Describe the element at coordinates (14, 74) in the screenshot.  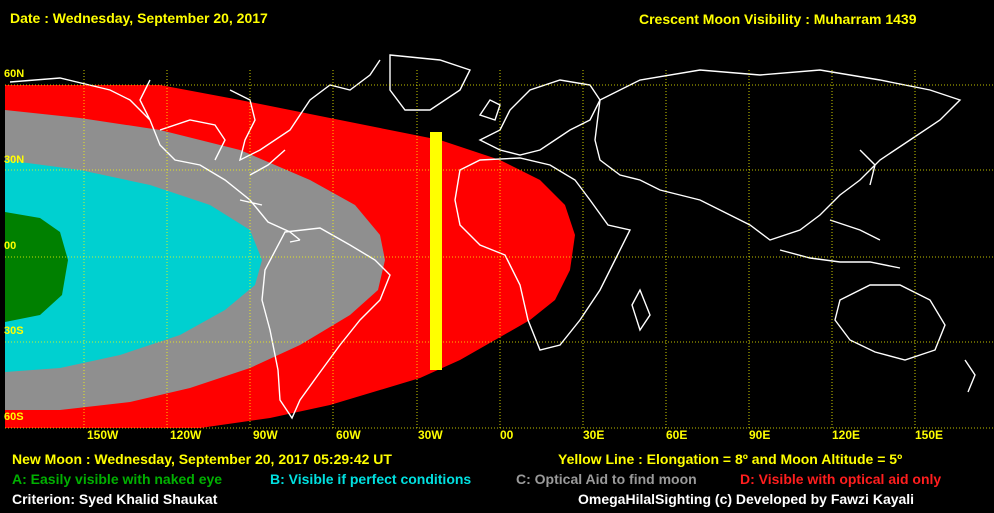
I see `lat-label-60n: 60N` at that location.